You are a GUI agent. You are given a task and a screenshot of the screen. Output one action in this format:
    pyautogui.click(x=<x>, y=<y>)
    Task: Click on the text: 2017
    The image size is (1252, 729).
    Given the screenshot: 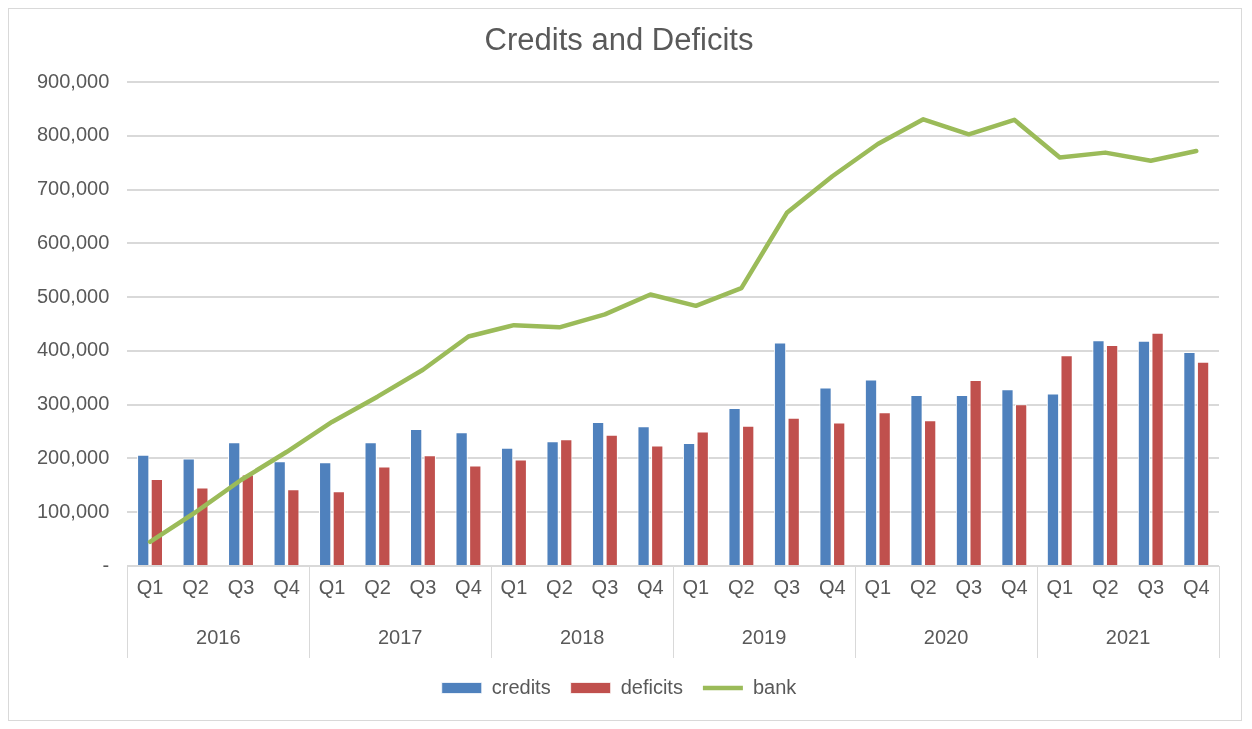 What is the action you would take?
    pyautogui.click(x=400, y=636)
    